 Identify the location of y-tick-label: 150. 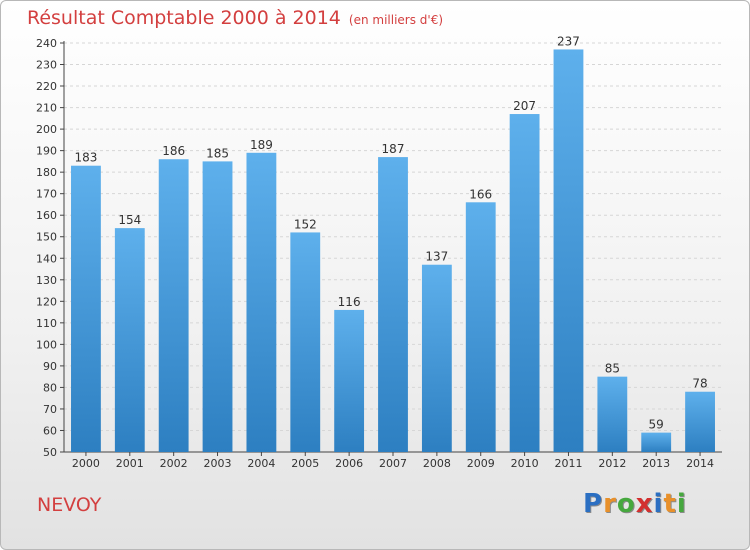
(46, 237).